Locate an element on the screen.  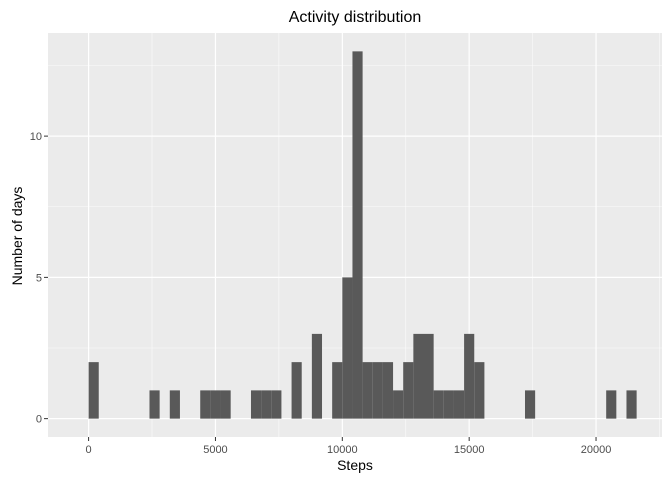
x-tick-label: 15000 is located at coordinates (469, 450).